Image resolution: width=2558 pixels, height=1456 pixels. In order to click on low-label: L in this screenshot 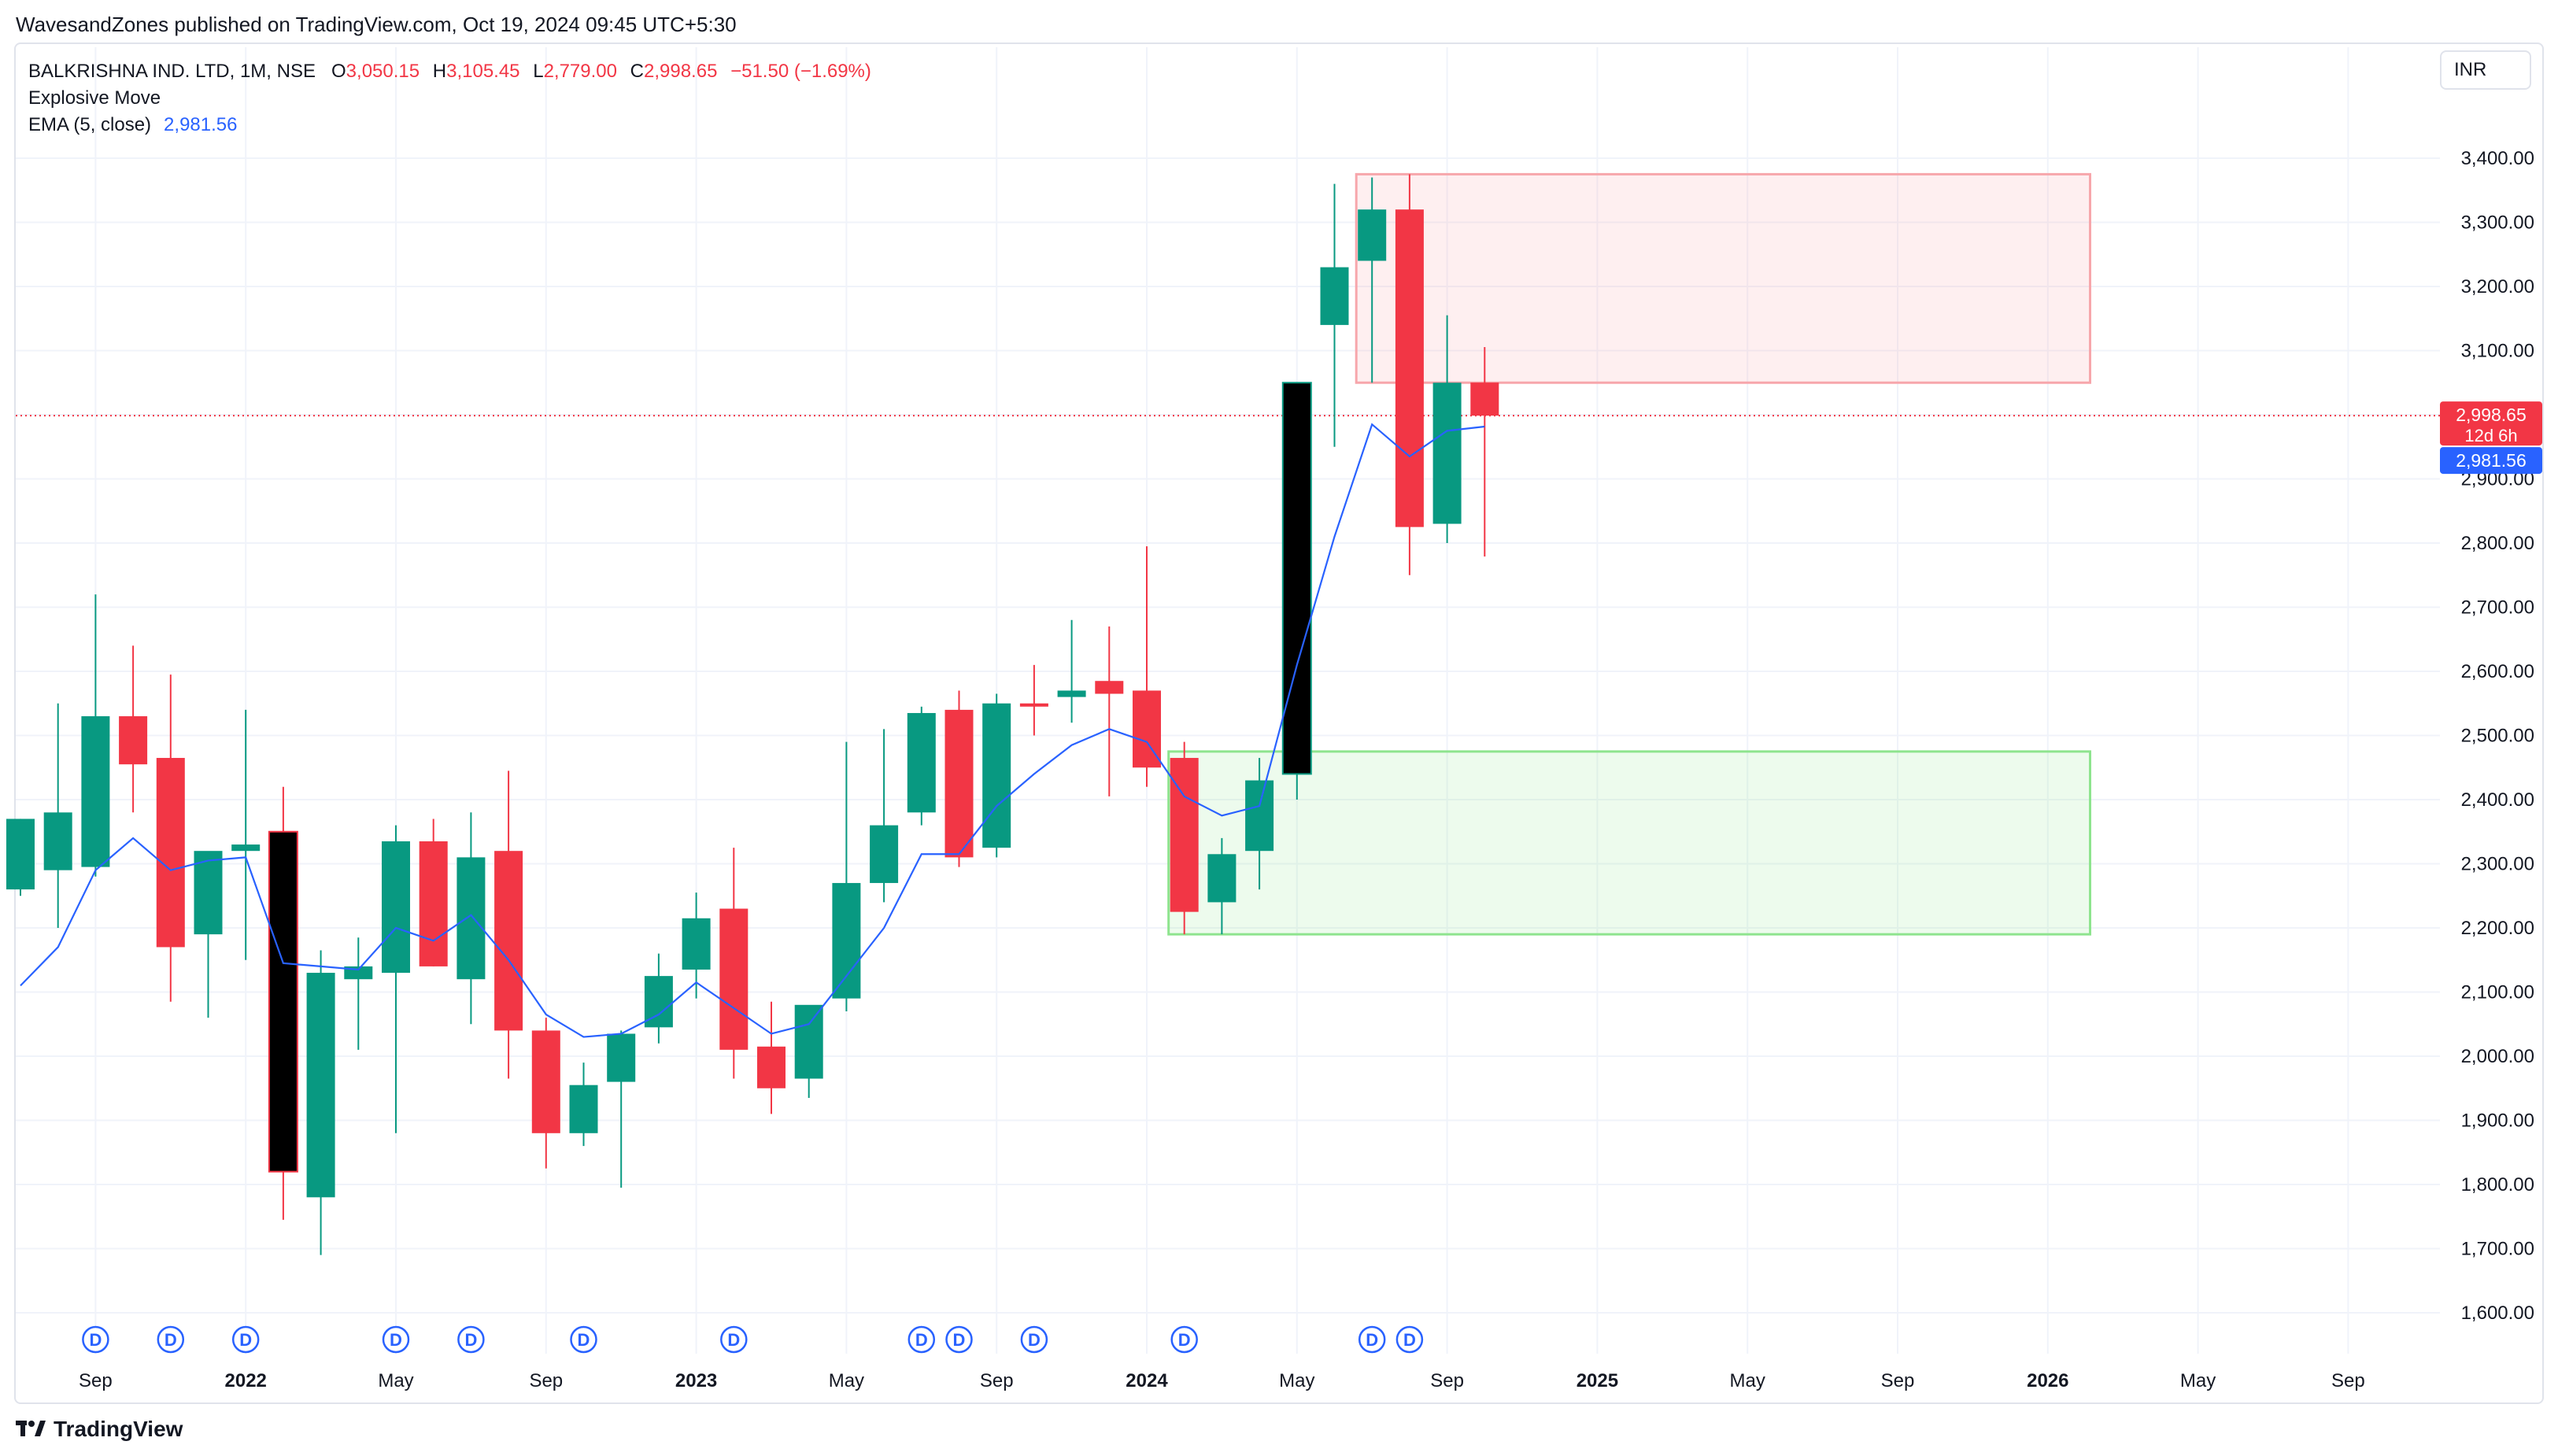, I will do `click(538, 71)`.